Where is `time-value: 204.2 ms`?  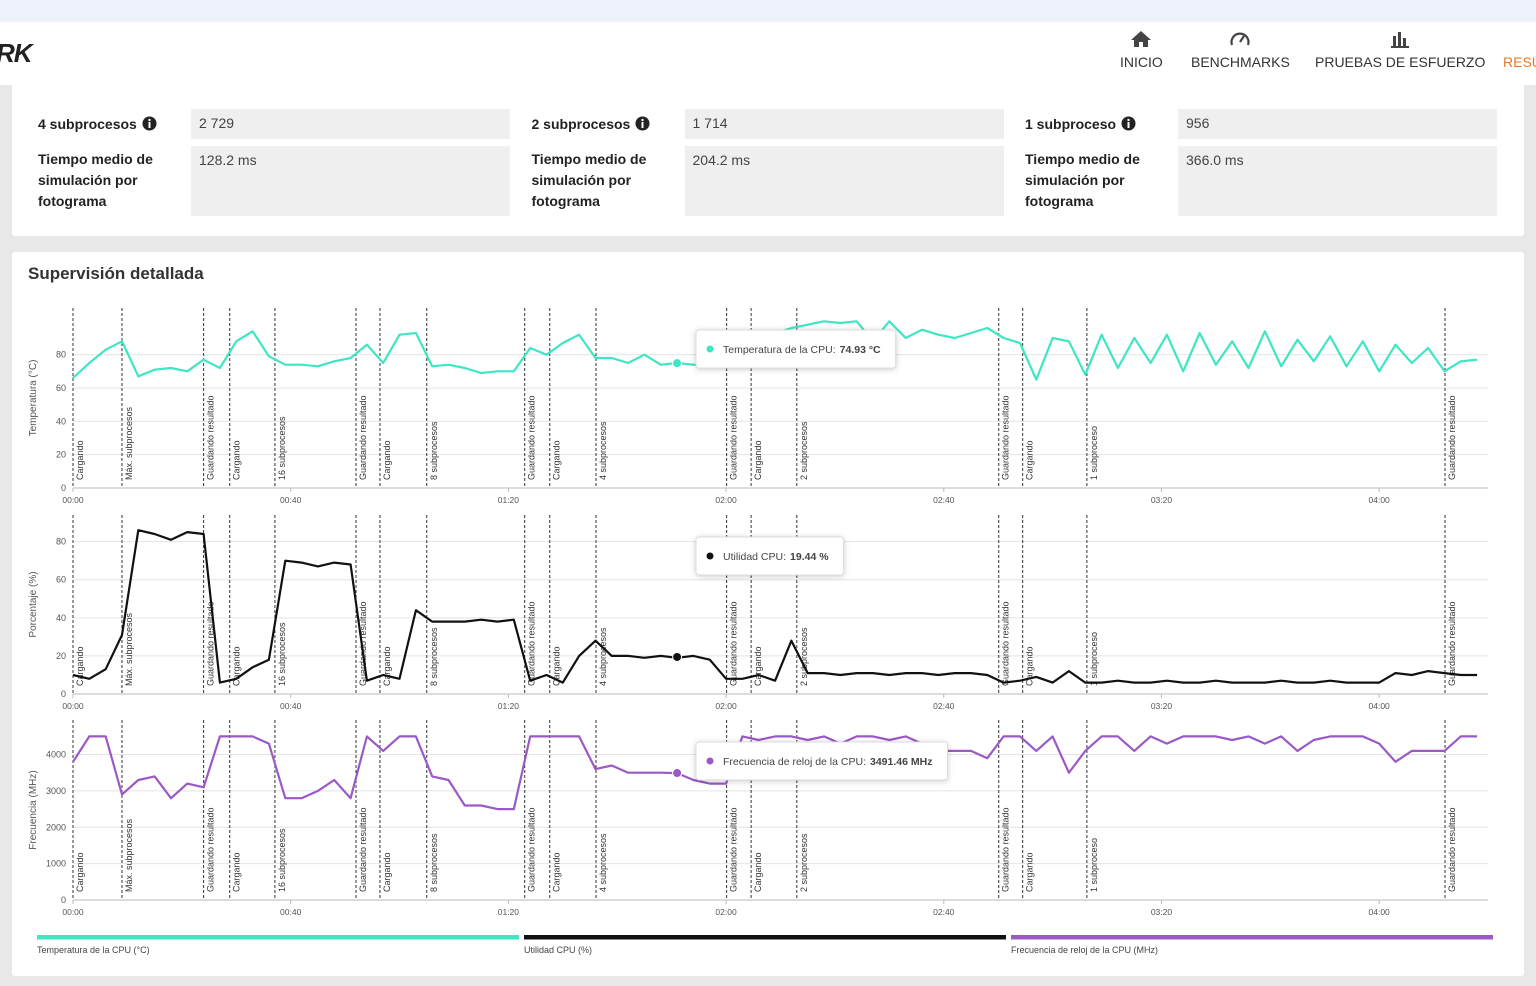 time-value: 204.2 ms is located at coordinates (844, 181).